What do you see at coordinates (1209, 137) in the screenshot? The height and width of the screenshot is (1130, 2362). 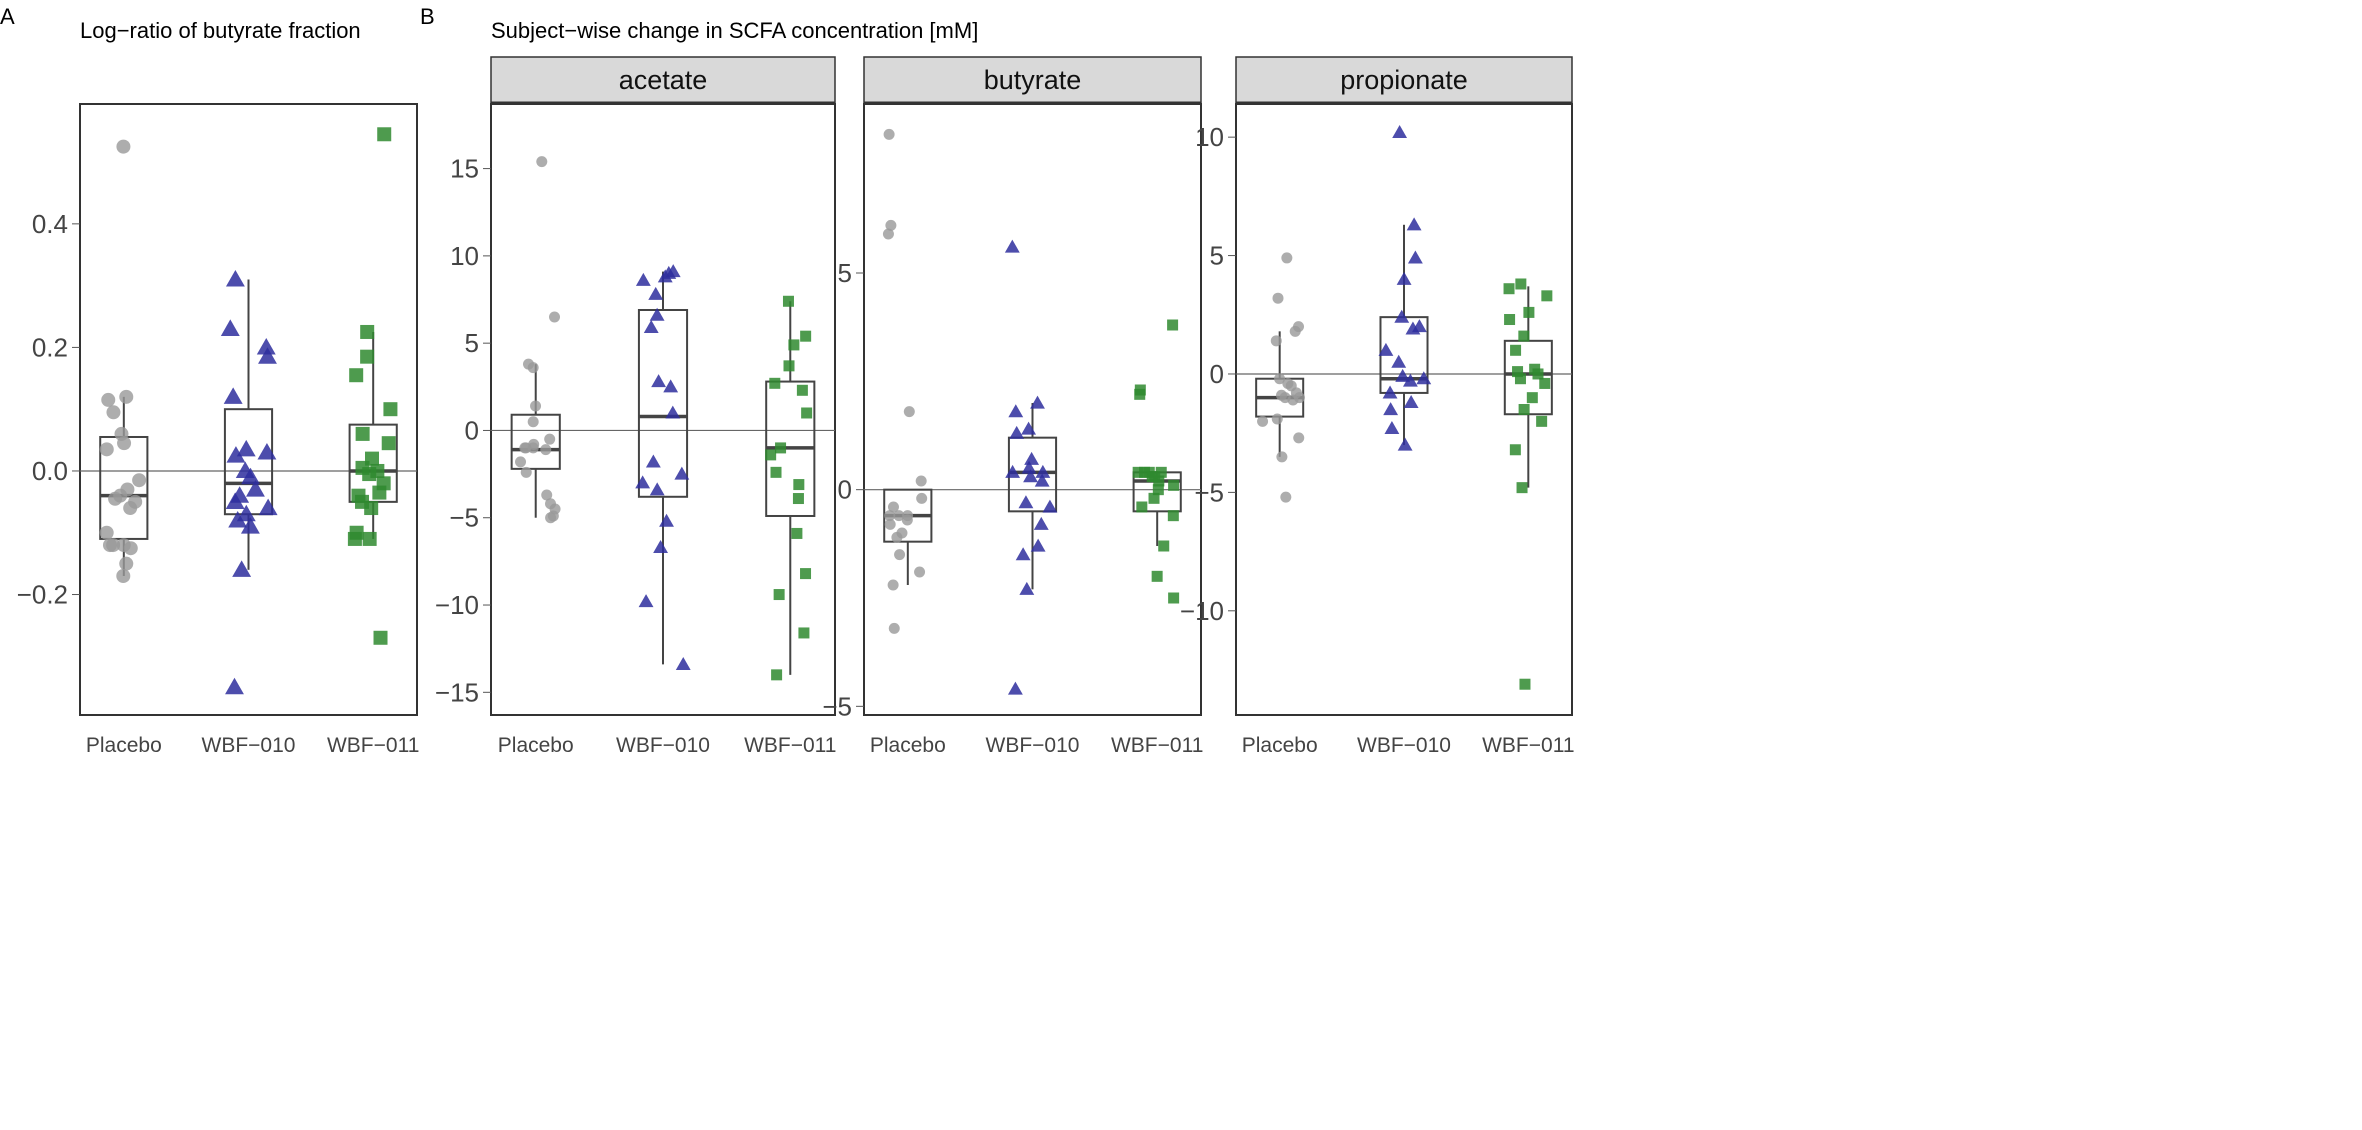 I see `y-tick-label: 10` at bounding box center [1209, 137].